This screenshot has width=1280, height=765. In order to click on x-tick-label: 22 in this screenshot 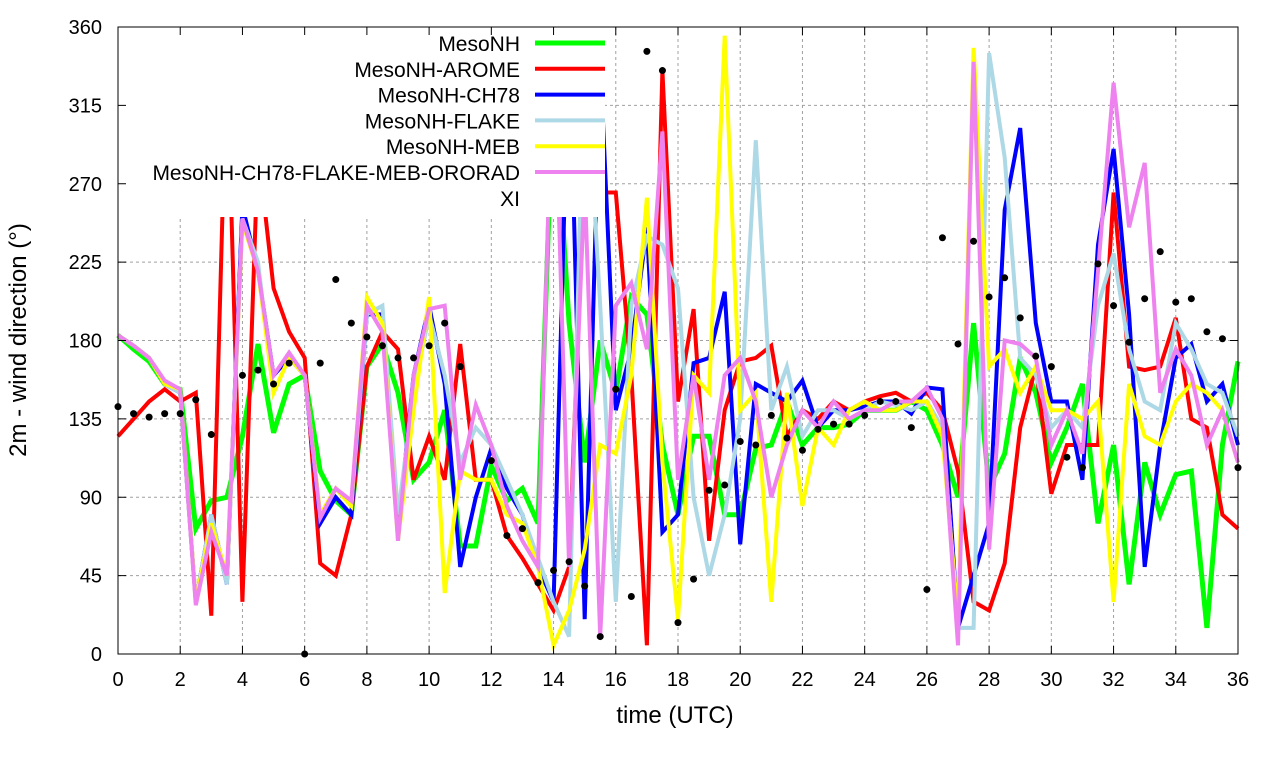, I will do `click(802, 680)`.